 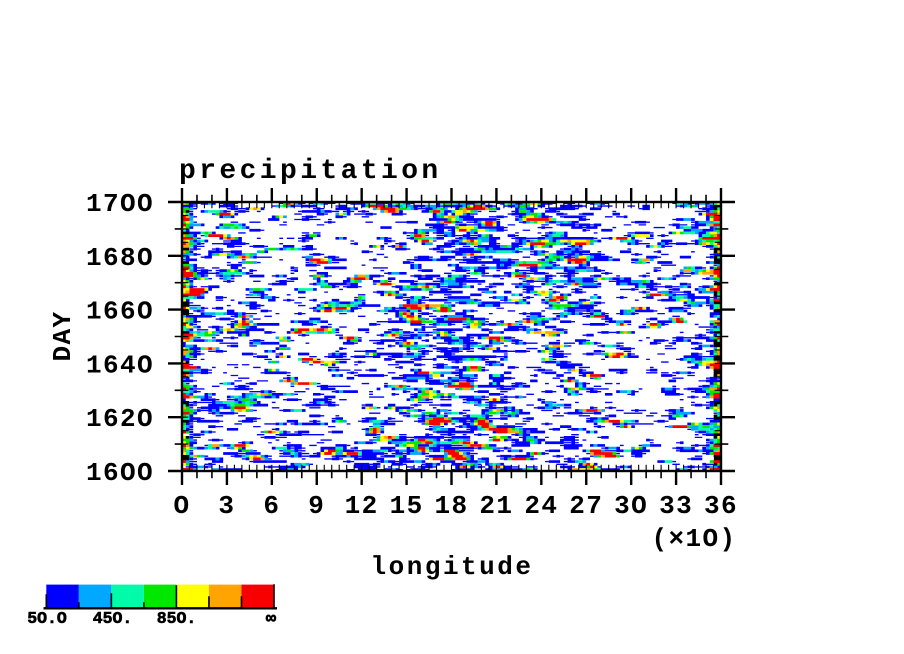 I want to click on svg-text: (×1O), so click(x=693, y=539).